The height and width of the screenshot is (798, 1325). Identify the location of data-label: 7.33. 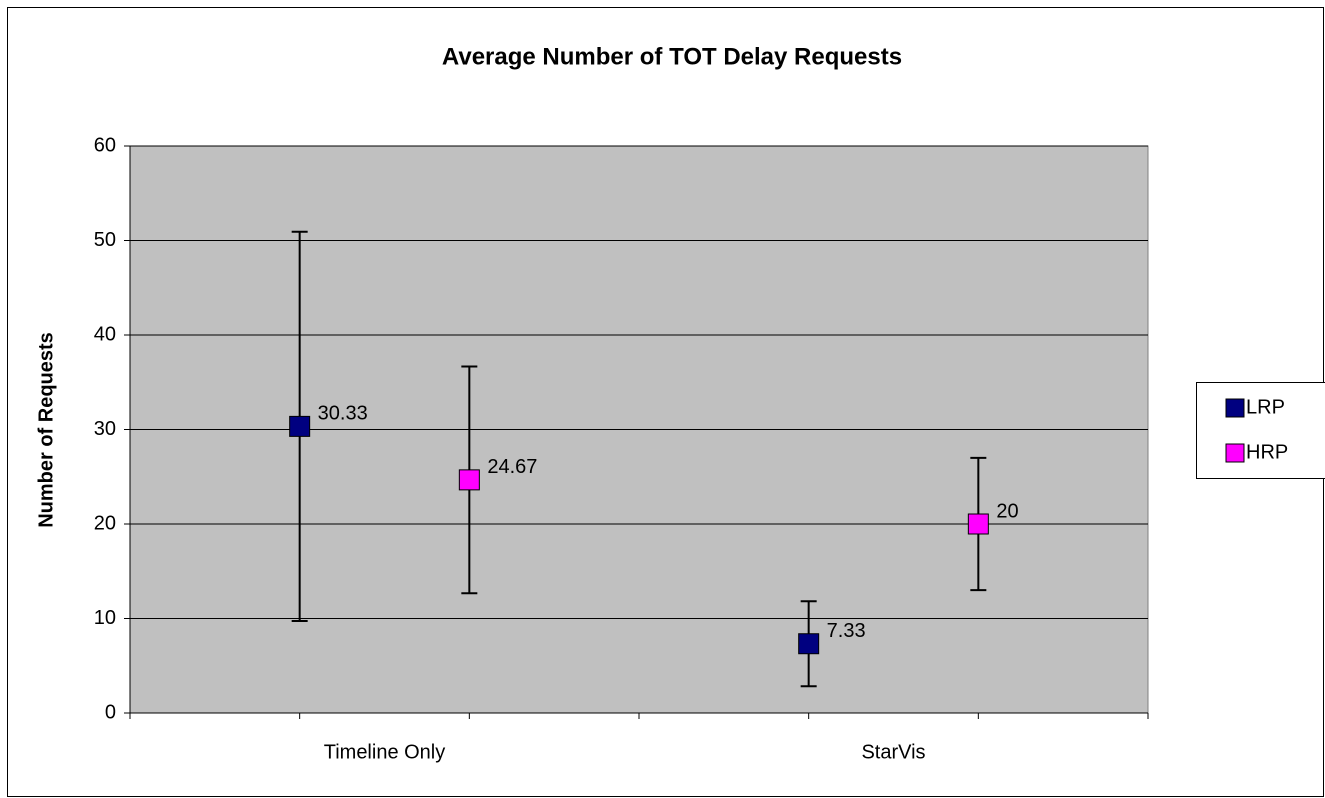
(846, 631).